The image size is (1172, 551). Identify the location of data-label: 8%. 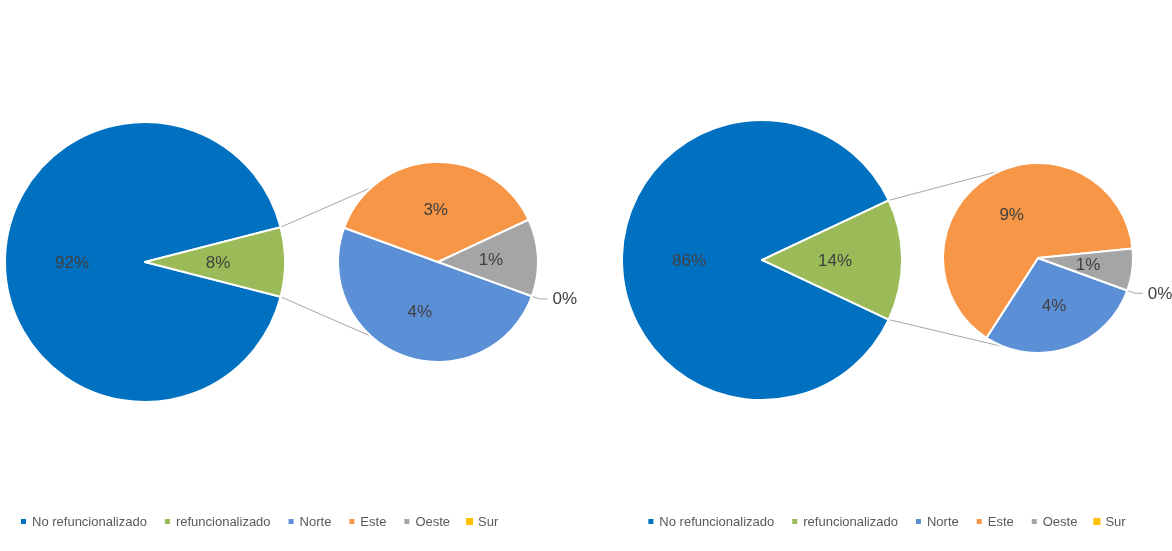
(218, 262).